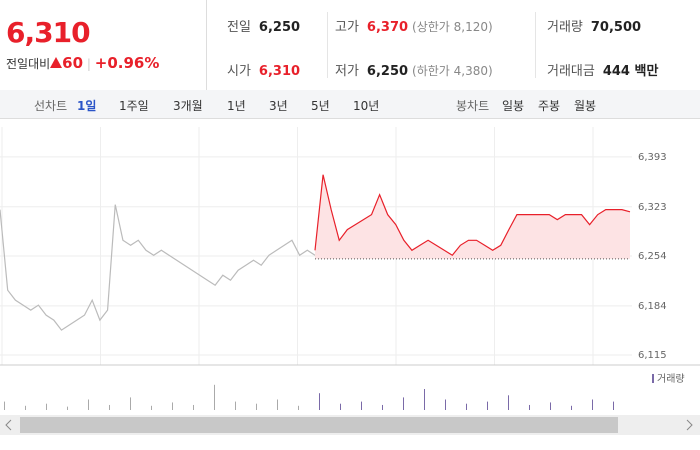 Image resolution: width=700 pixels, height=450 pixels. Describe the element at coordinates (387, 27) in the screenshot. I see `info-value: 6,370` at that location.